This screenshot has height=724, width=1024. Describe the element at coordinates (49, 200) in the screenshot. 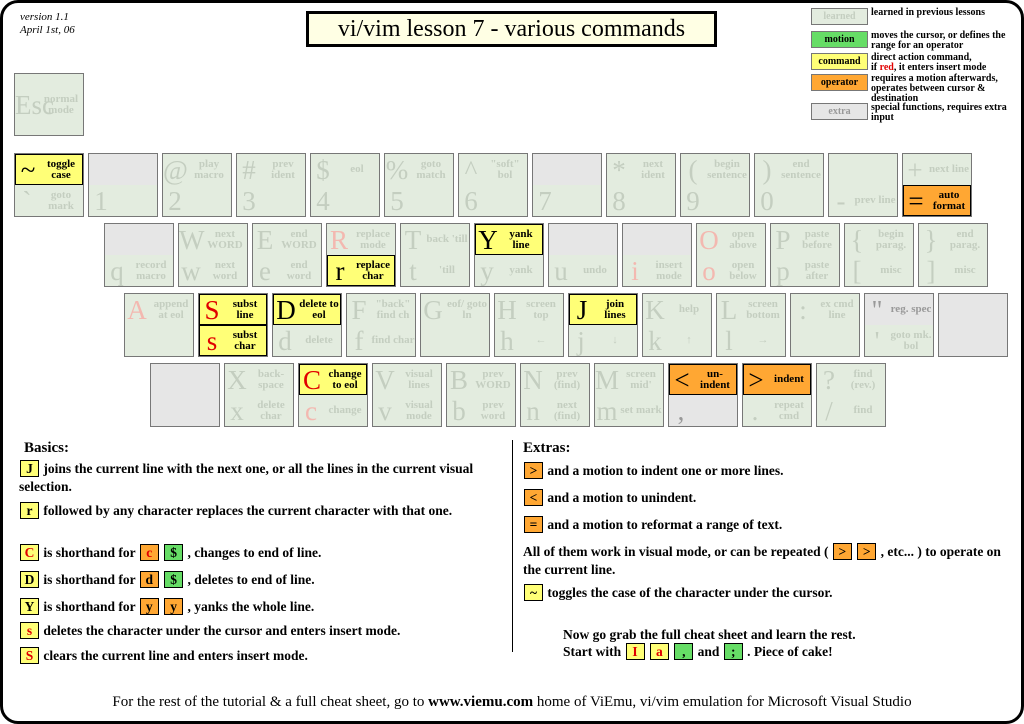

I see `key-half: ` goto mark` at that location.